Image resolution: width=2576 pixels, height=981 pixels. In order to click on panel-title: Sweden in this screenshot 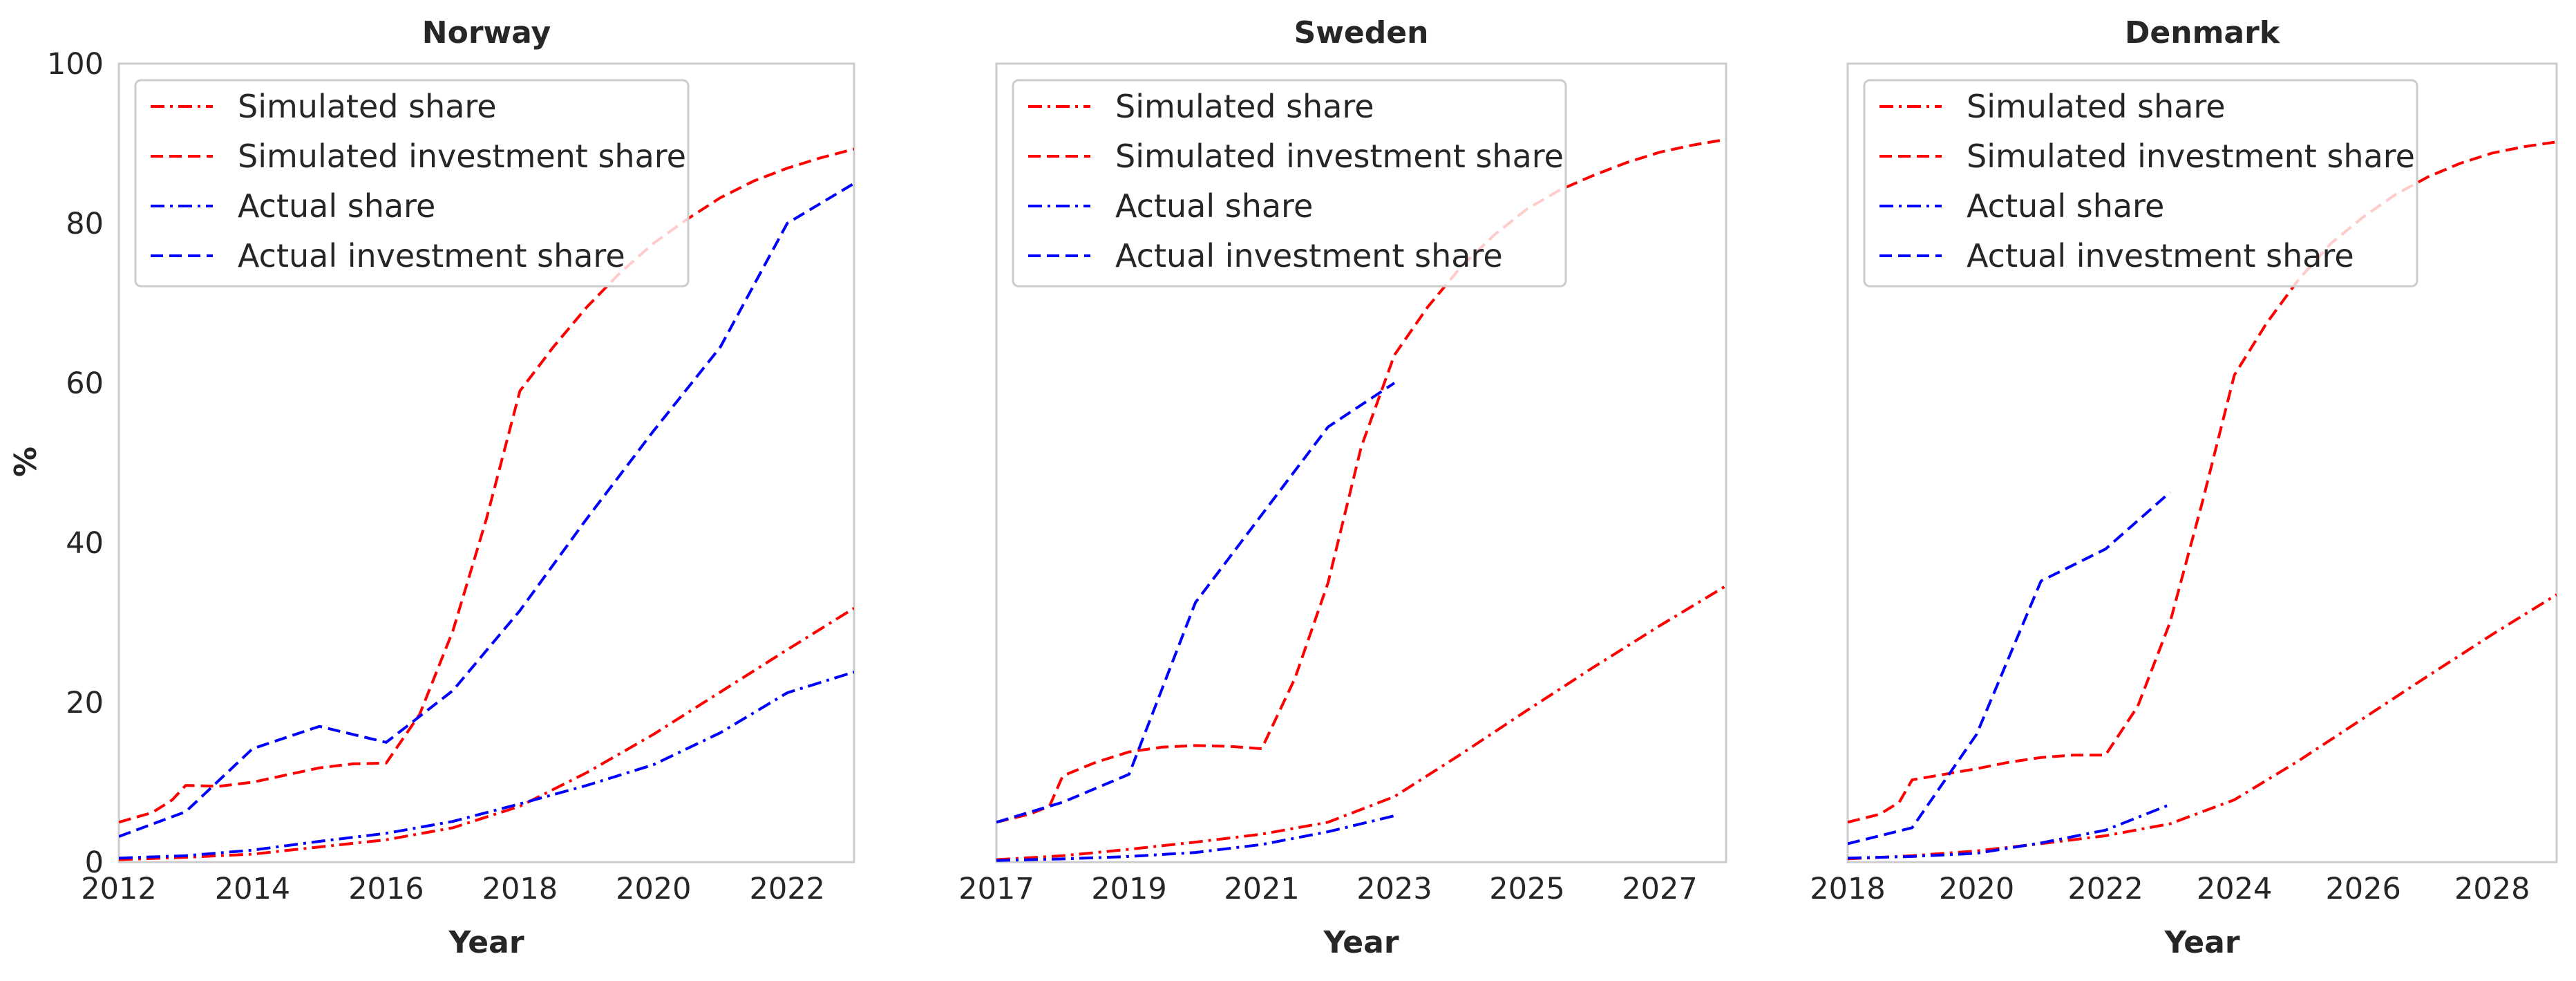, I will do `click(1361, 32)`.